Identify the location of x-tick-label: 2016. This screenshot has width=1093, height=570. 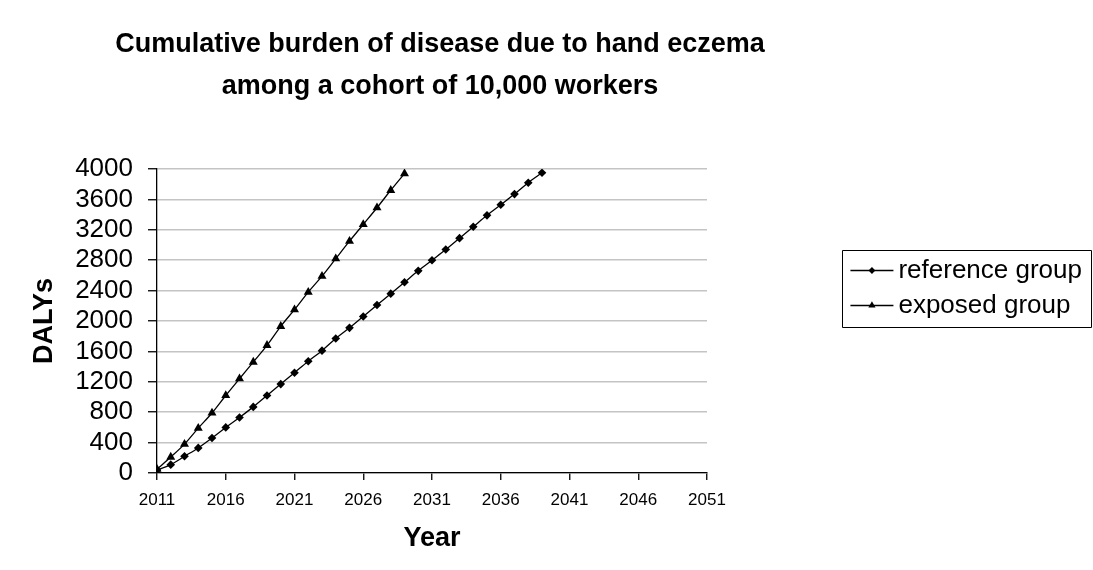
(225, 499).